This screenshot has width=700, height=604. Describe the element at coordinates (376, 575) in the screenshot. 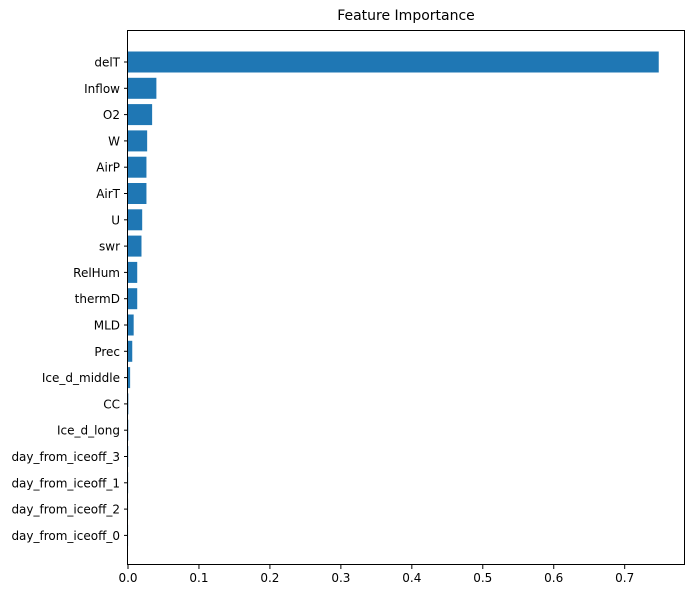

I see `x-ticks: 0.0 0.1 0.2 0.3 0.4 0.5 0.6 0.7` at that location.